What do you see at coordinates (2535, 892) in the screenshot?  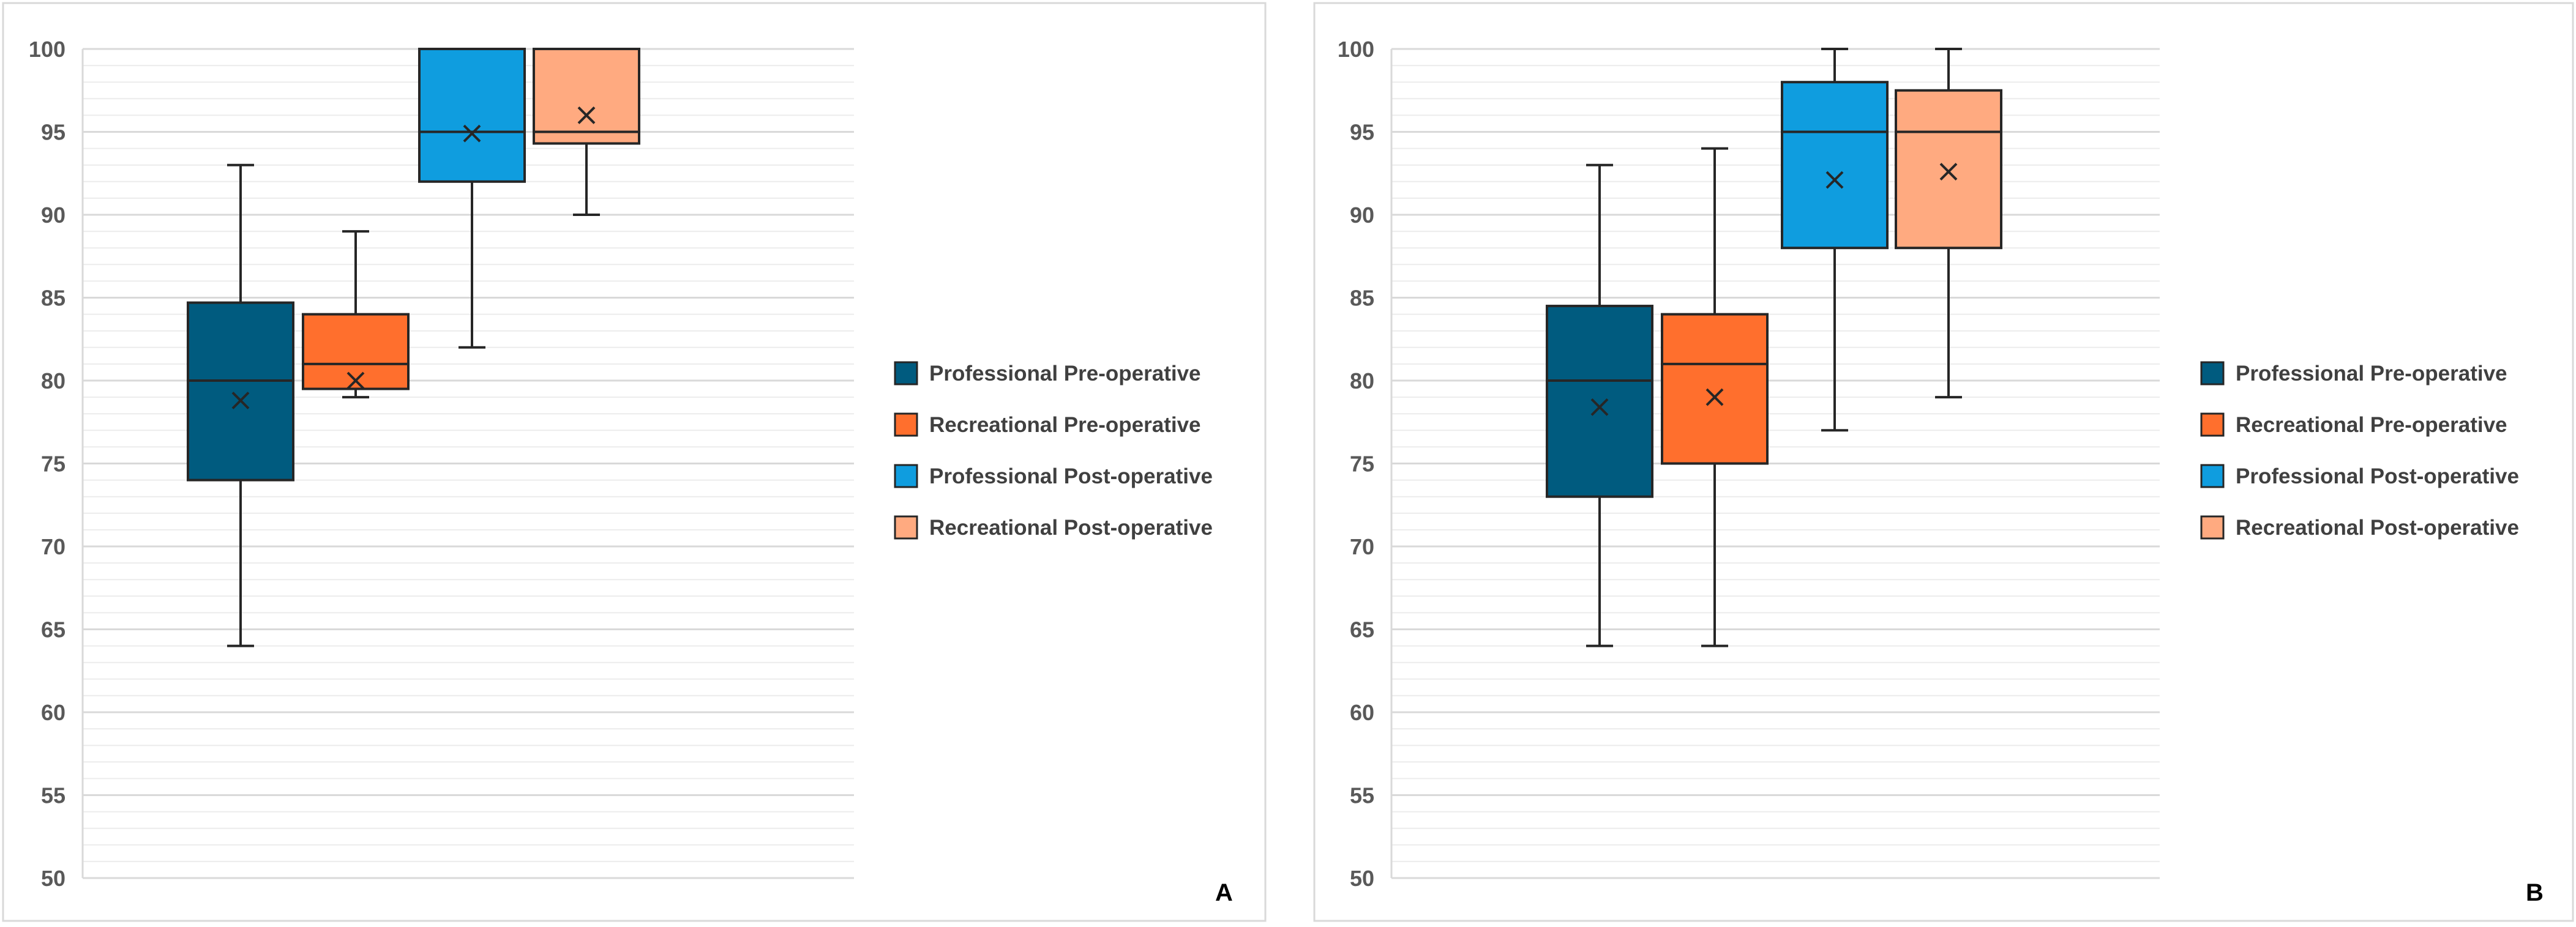 I see `panel-letter: B` at bounding box center [2535, 892].